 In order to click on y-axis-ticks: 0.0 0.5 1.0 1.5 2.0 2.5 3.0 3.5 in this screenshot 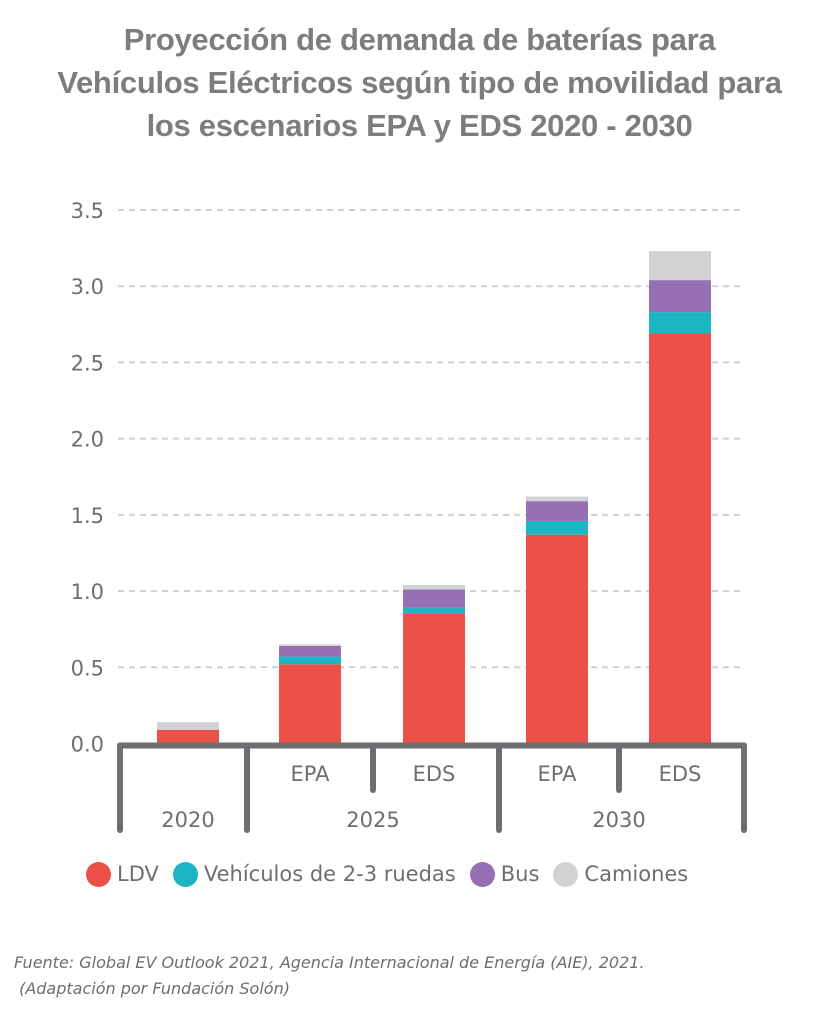, I will do `click(87, 478)`.